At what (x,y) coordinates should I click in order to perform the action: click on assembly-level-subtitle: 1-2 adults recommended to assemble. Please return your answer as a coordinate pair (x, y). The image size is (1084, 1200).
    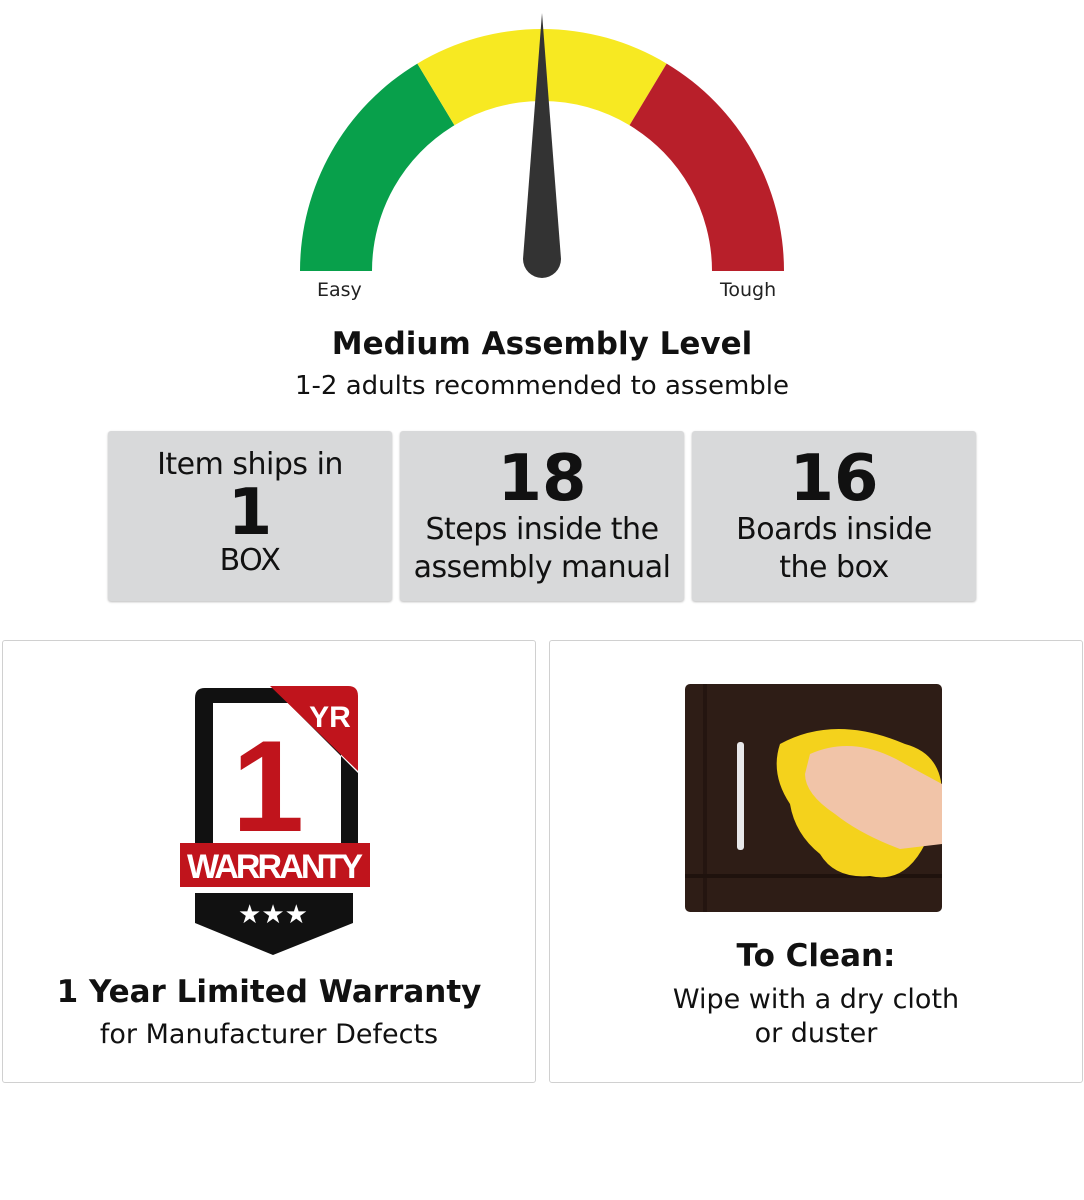
    Looking at the image, I should click on (542, 386).